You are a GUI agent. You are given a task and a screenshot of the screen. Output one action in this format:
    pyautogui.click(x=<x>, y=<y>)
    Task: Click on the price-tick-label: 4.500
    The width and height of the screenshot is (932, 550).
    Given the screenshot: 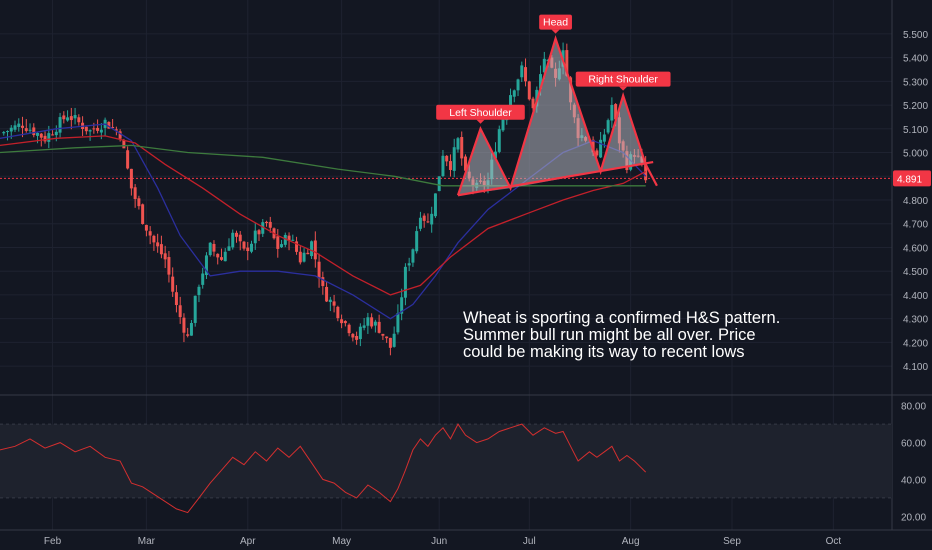 What is the action you would take?
    pyautogui.click(x=915, y=272)
    